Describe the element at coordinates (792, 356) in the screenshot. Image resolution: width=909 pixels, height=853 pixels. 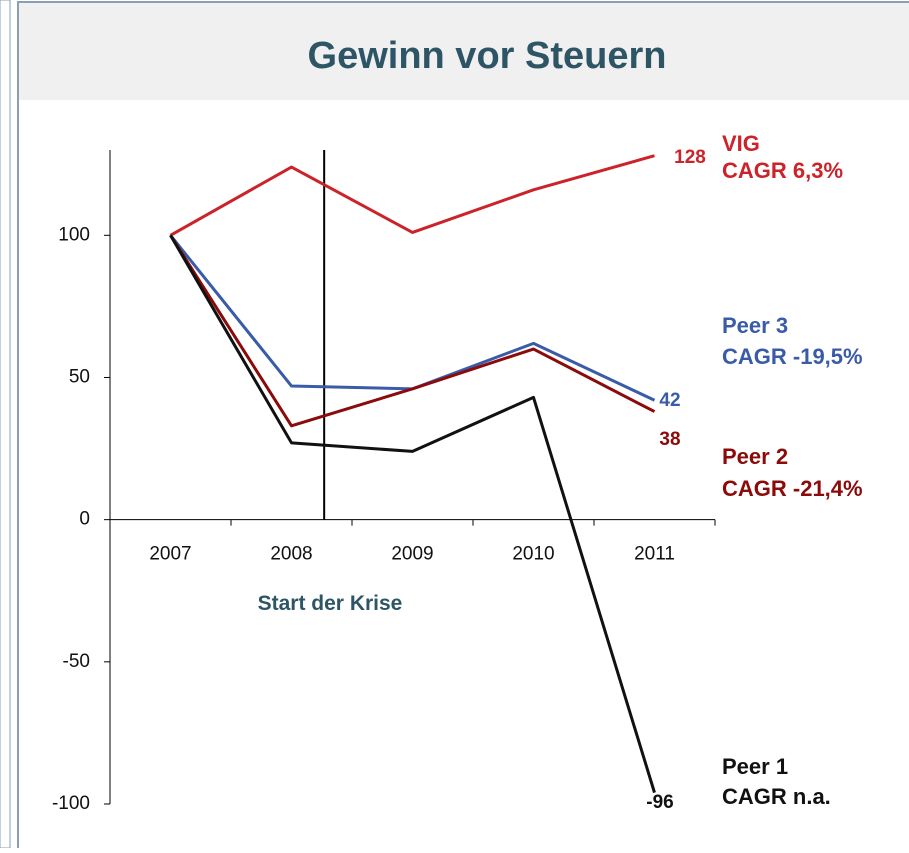
I see `cagr-label: CAGR -19,5%` at that location.